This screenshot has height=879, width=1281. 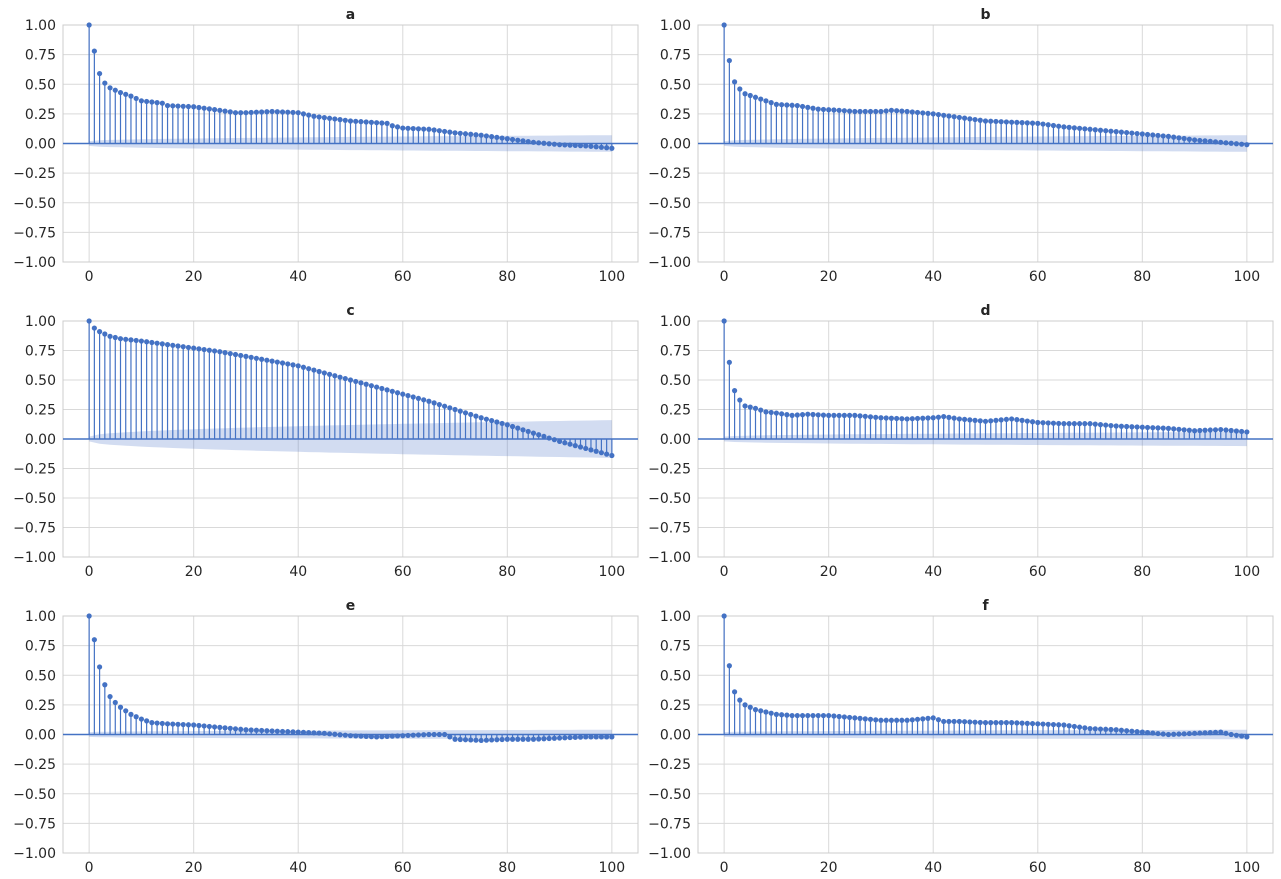 What do you see at coordinates (611, 572) in the screenshot?
I see `x-tick-label: 100` at bounding box center [611, 572].